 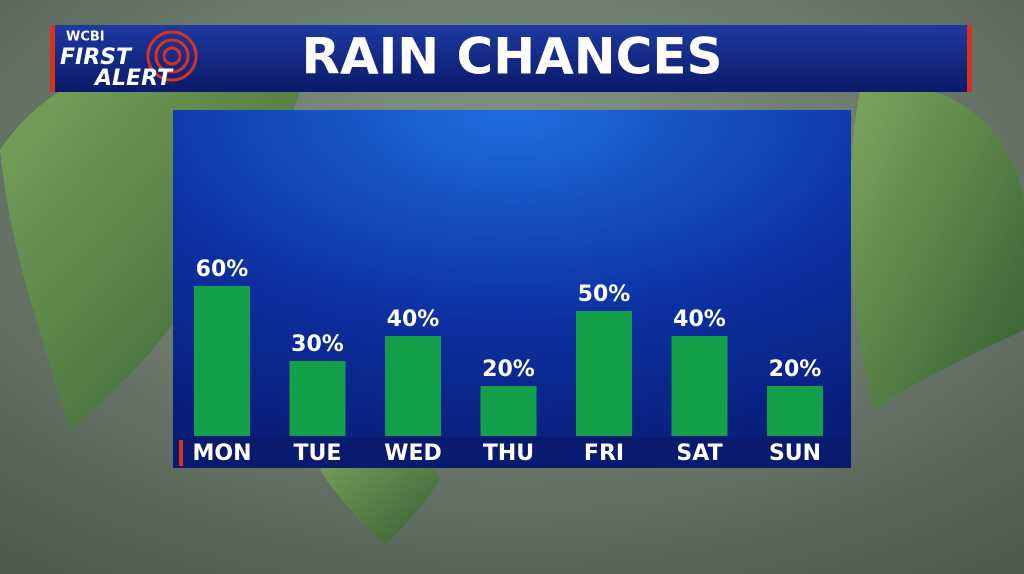 I want to click on category-strip, so click(x=512, y=452).